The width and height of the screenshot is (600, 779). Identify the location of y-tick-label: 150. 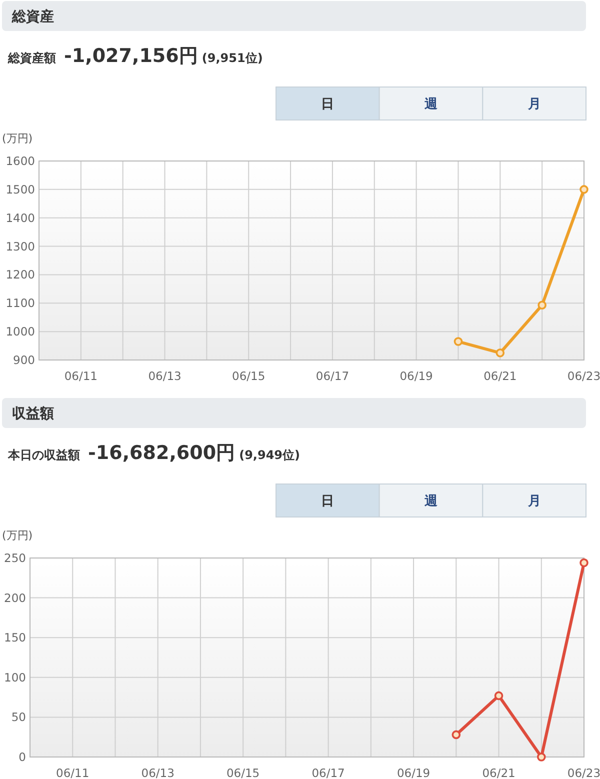
(15, 637).